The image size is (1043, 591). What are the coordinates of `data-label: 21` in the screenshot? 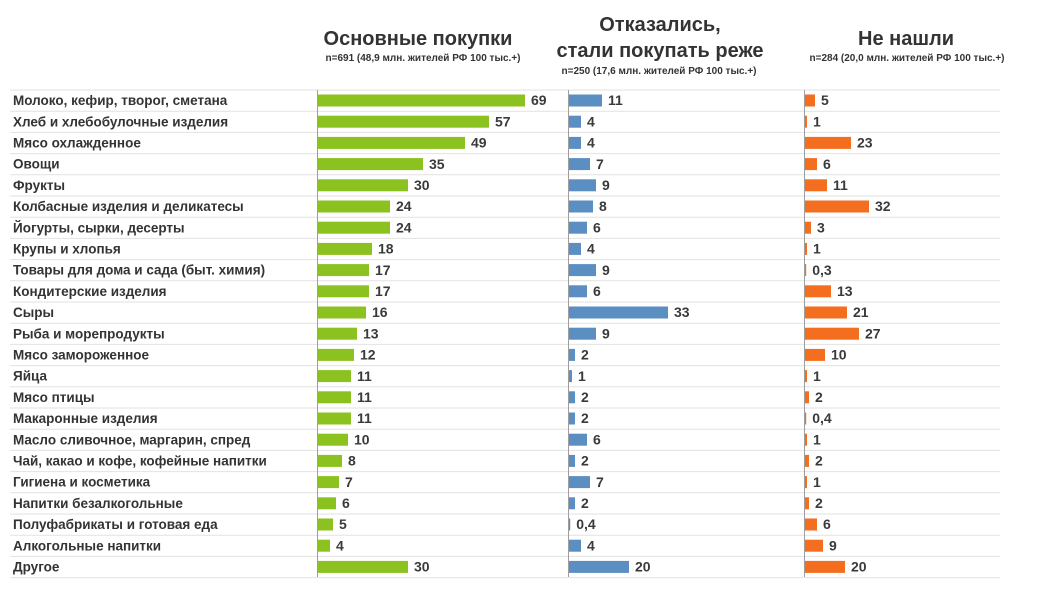 It's located at (861, 312).